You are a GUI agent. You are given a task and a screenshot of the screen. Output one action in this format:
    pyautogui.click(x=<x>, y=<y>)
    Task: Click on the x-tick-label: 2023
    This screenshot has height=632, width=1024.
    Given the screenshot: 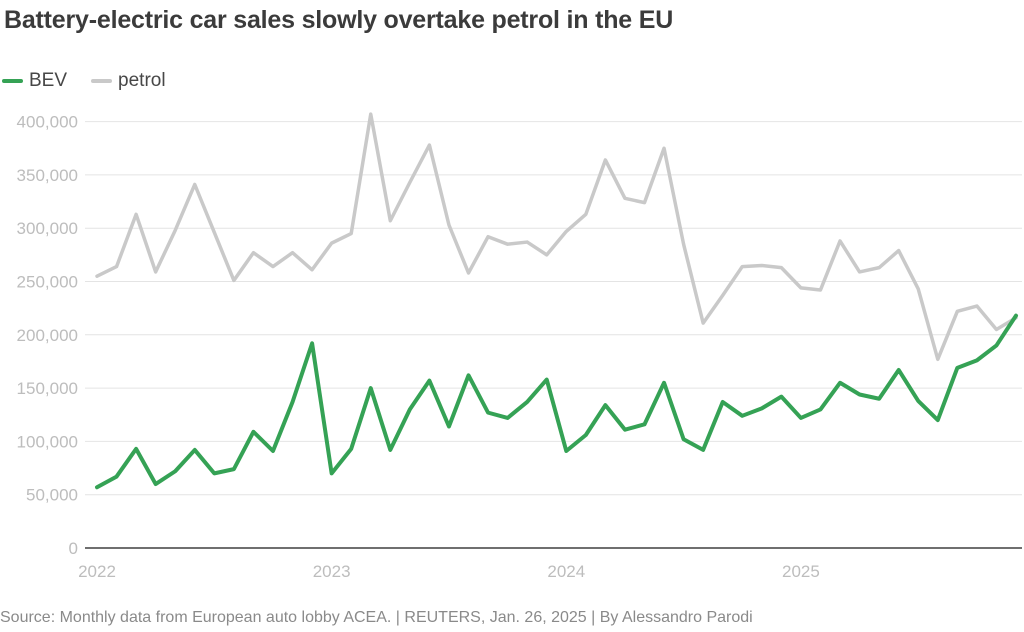 What is the action you would take?
    pyautogui.click(x=332, y=571)
    